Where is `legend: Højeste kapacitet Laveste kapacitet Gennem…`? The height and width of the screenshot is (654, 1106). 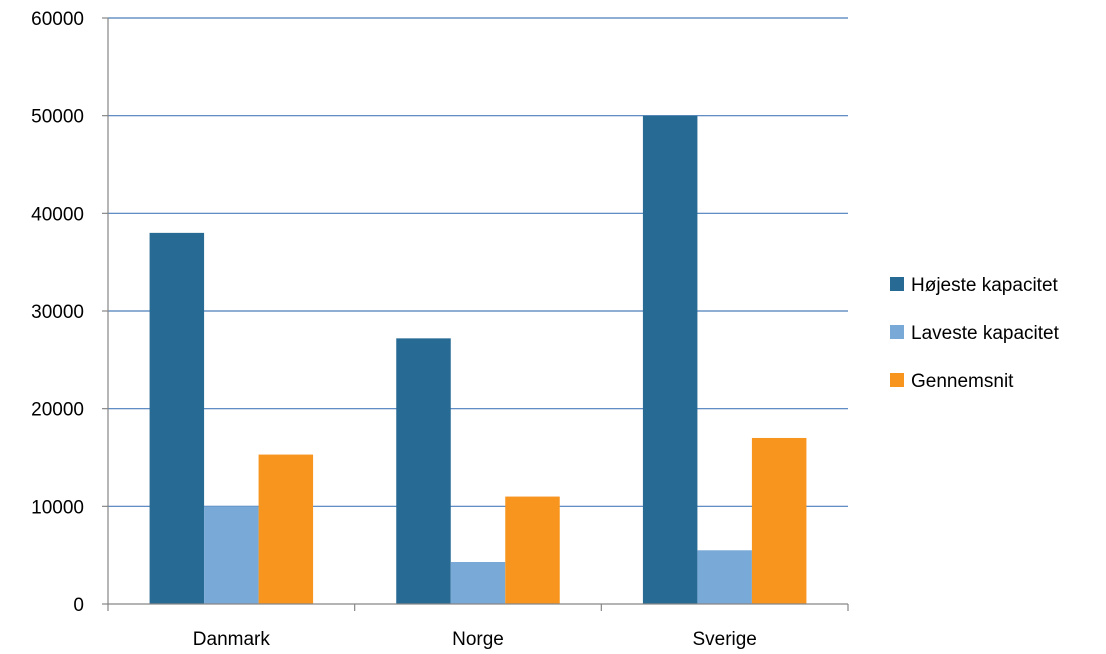 legend: Højeste kapacitet Laveste kapacitet Gennem… is located at coordinates (975, 333).